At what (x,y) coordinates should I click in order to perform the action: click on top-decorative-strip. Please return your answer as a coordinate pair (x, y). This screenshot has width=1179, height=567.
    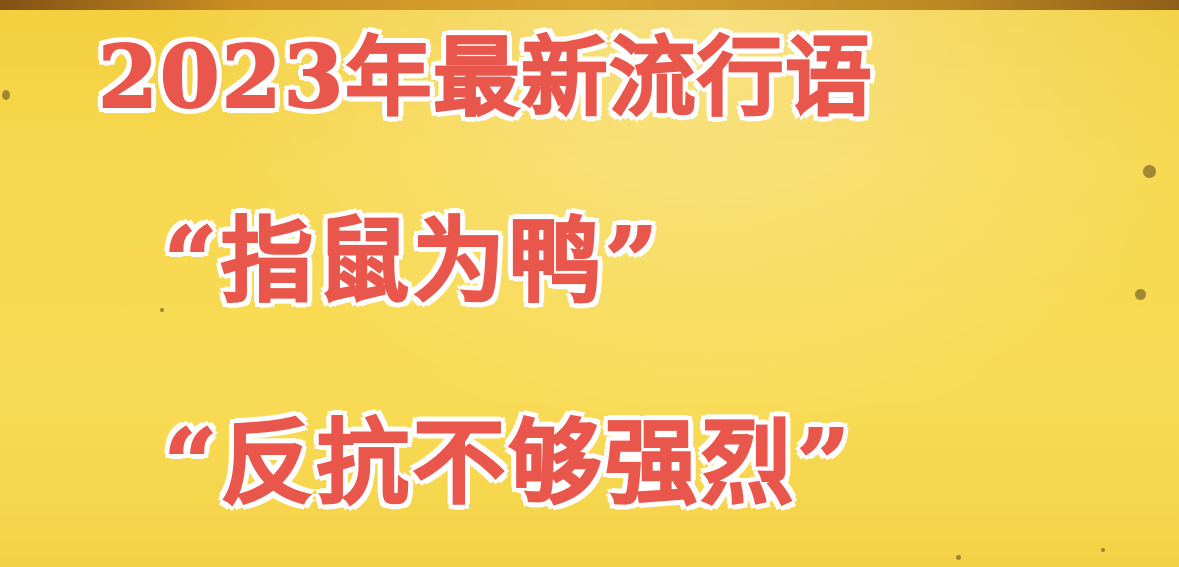
    Looking at the image, I should click on (589, 5).